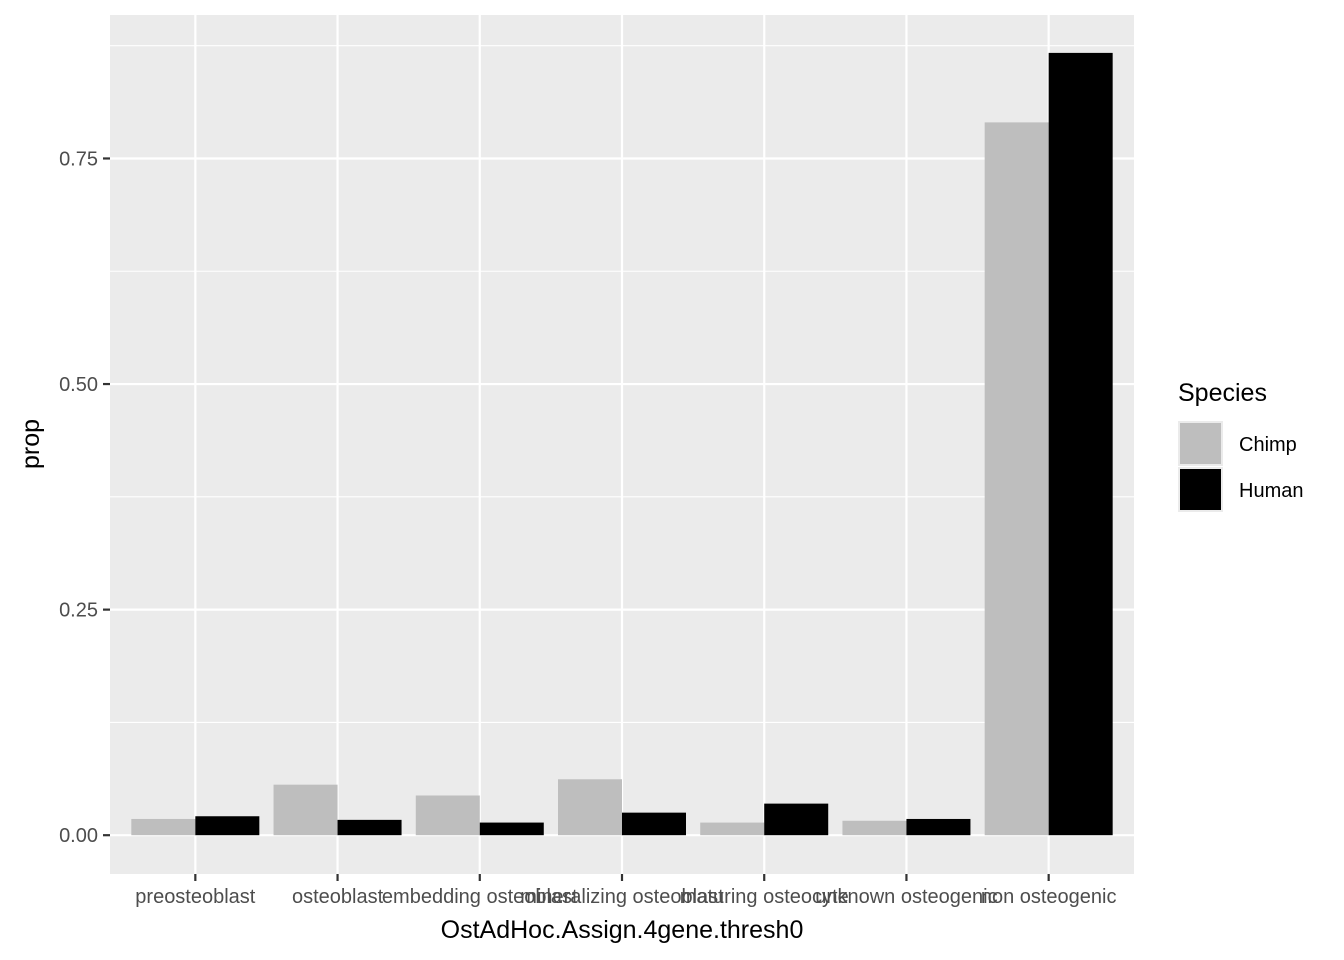 The height and width of the screenshot is (960, 1344). Describe the element at coordinates (1049, 897) in the screenshot. I see `x-tick-label: non osteogenic` at that location.